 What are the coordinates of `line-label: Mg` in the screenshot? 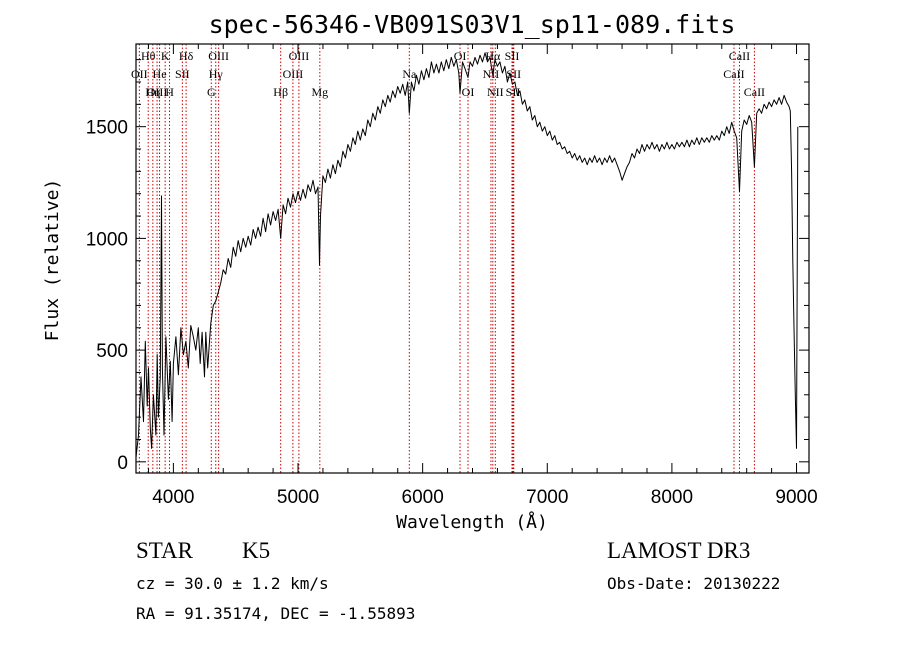 It's located at (319, 92).